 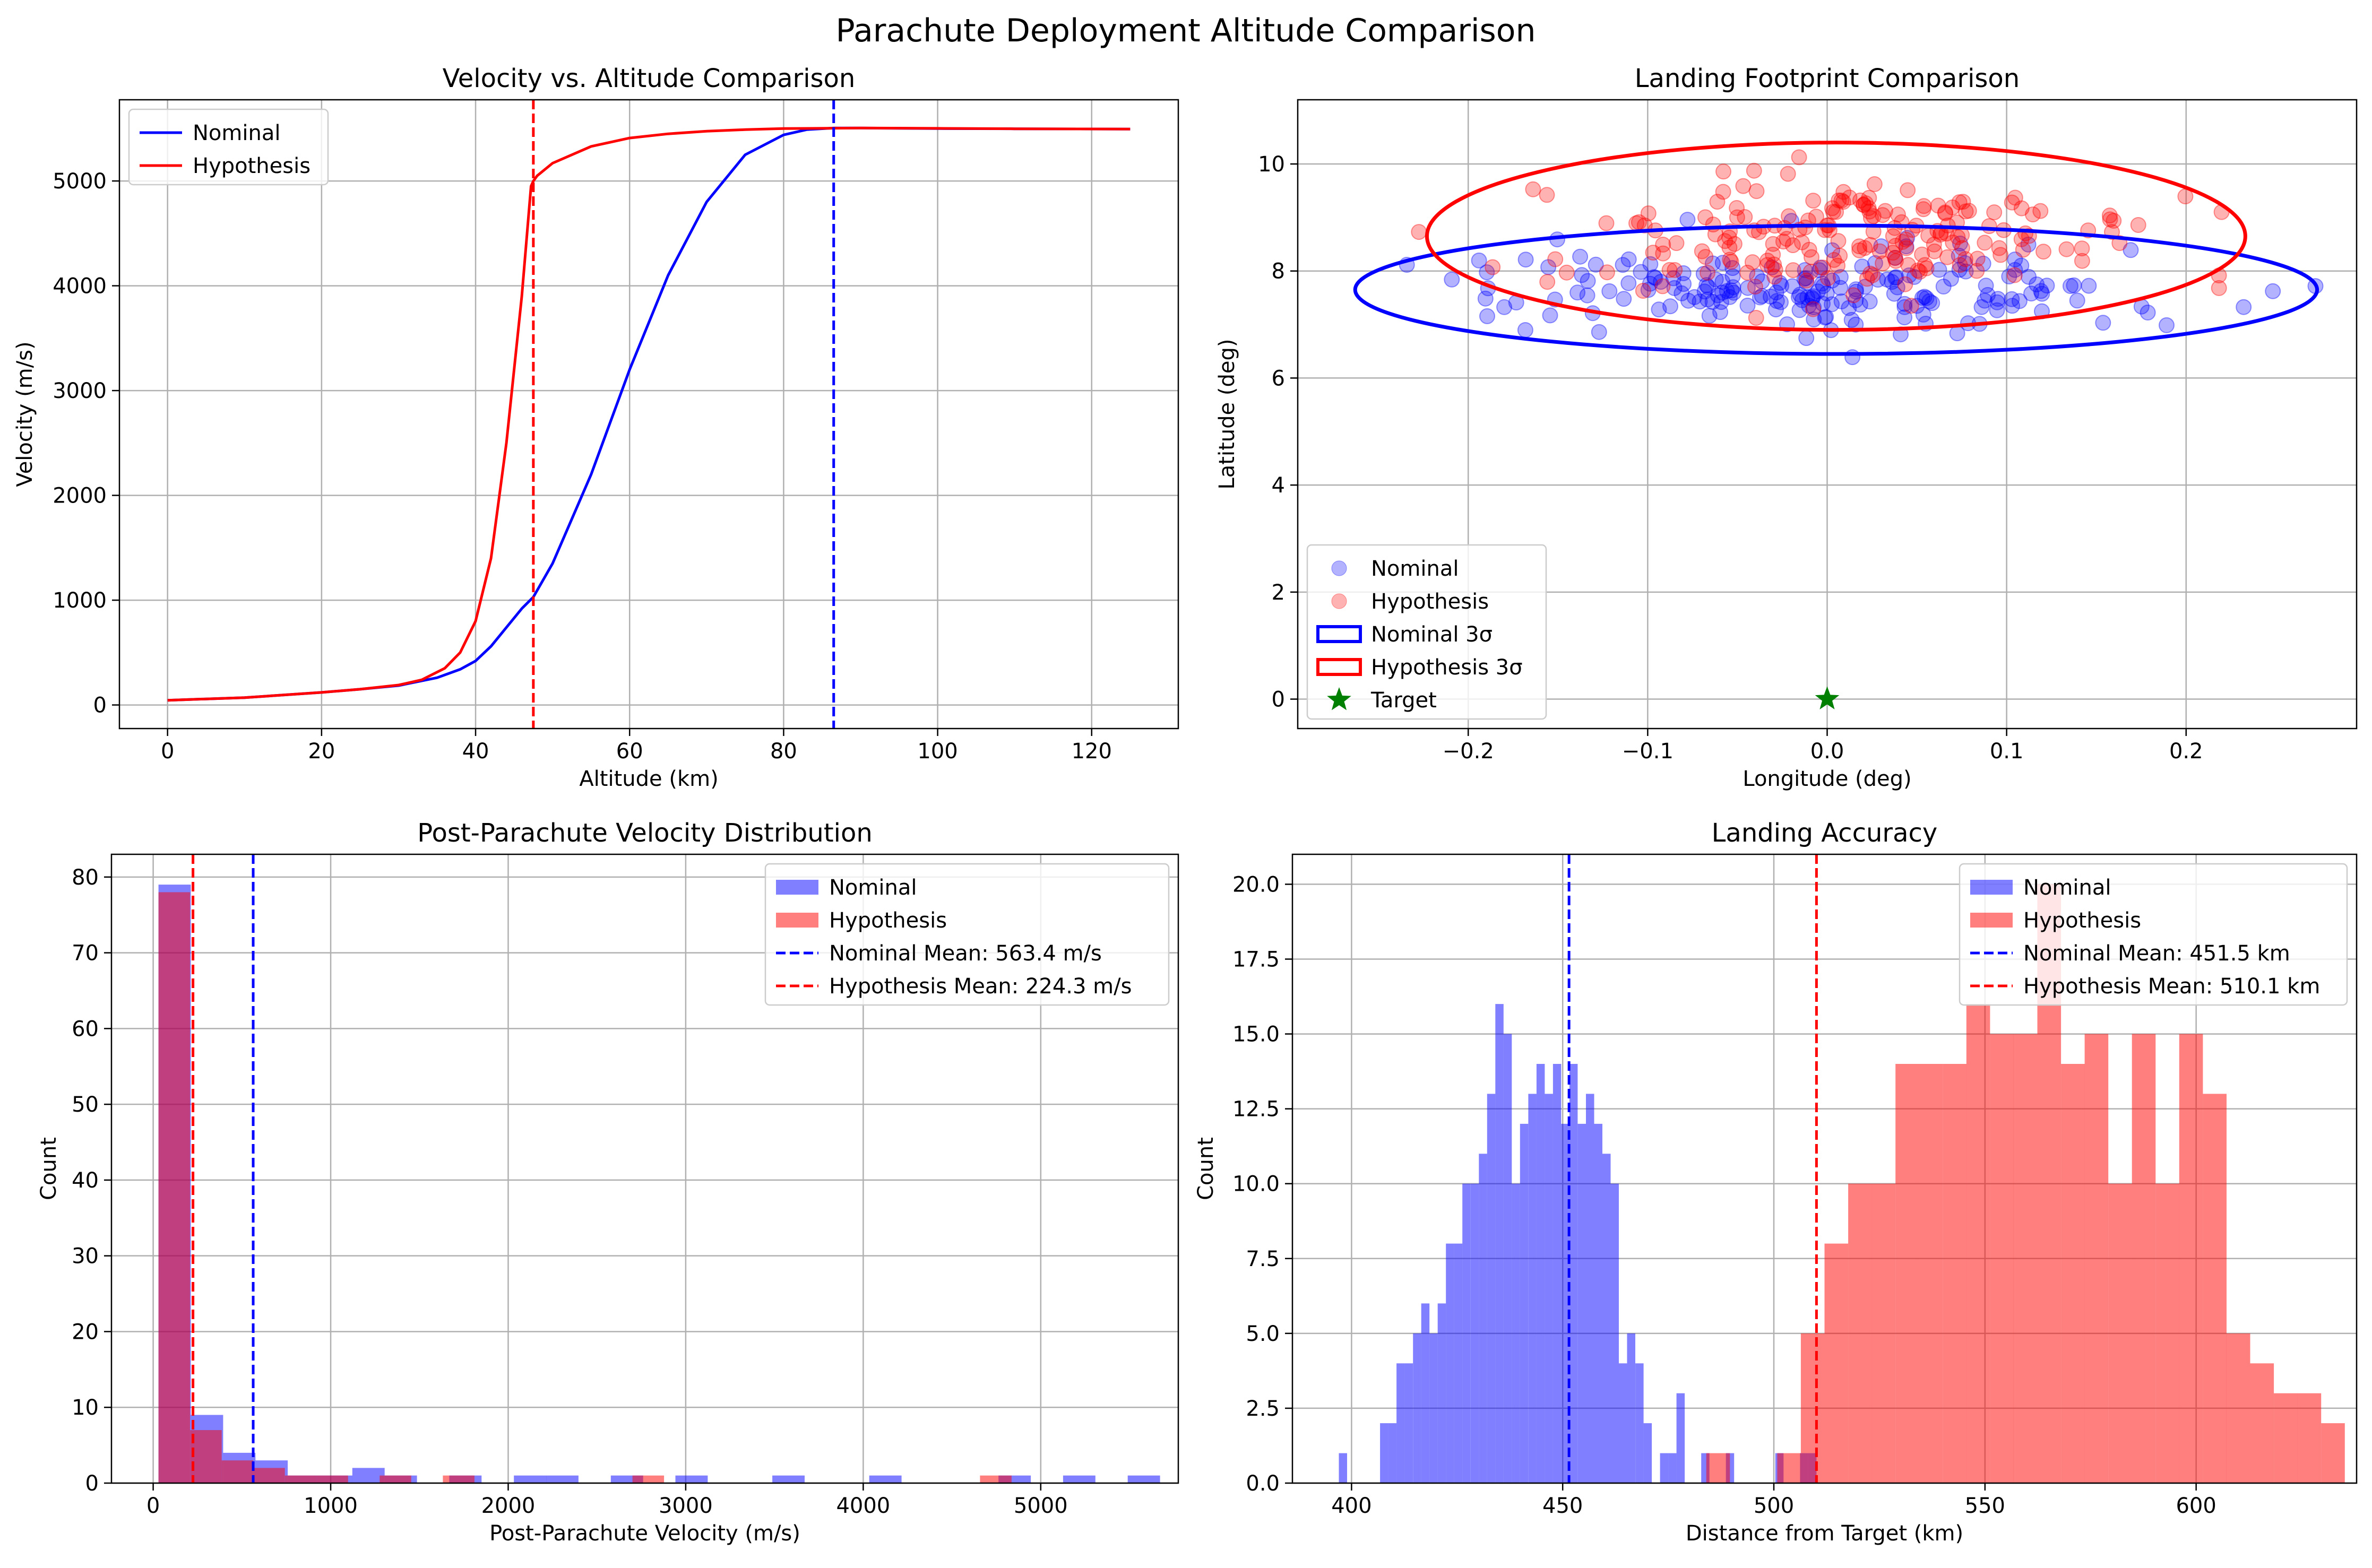 What do you see at coordinates (100, 706) in the screenshot?
I see `y-tick-label: 0` at bounding box center [100, 706].